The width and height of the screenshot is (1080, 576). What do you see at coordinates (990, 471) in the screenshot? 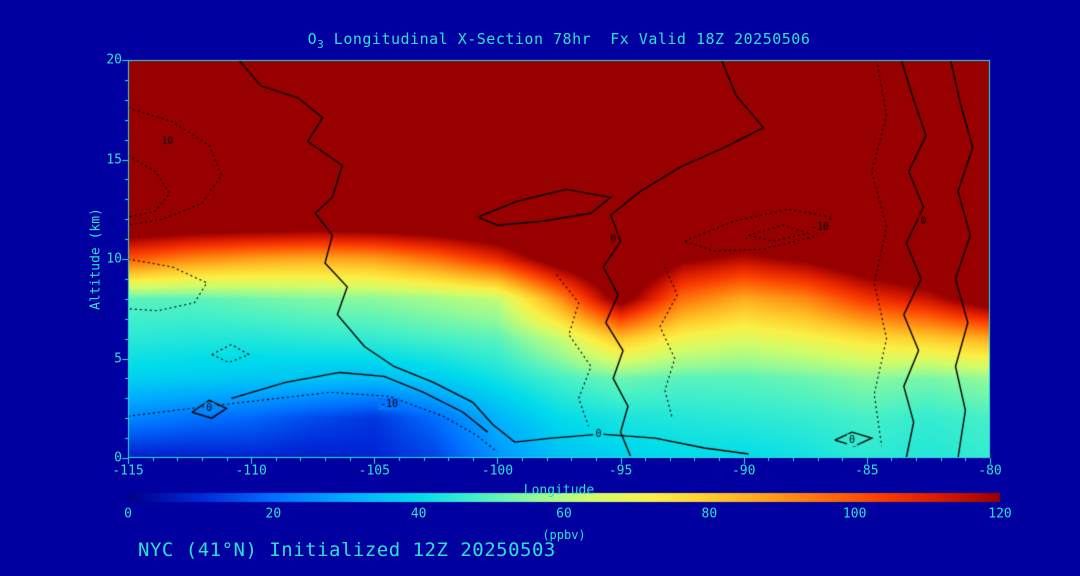
I see `x-tick-label: -80` at bounding box center [990, 471].